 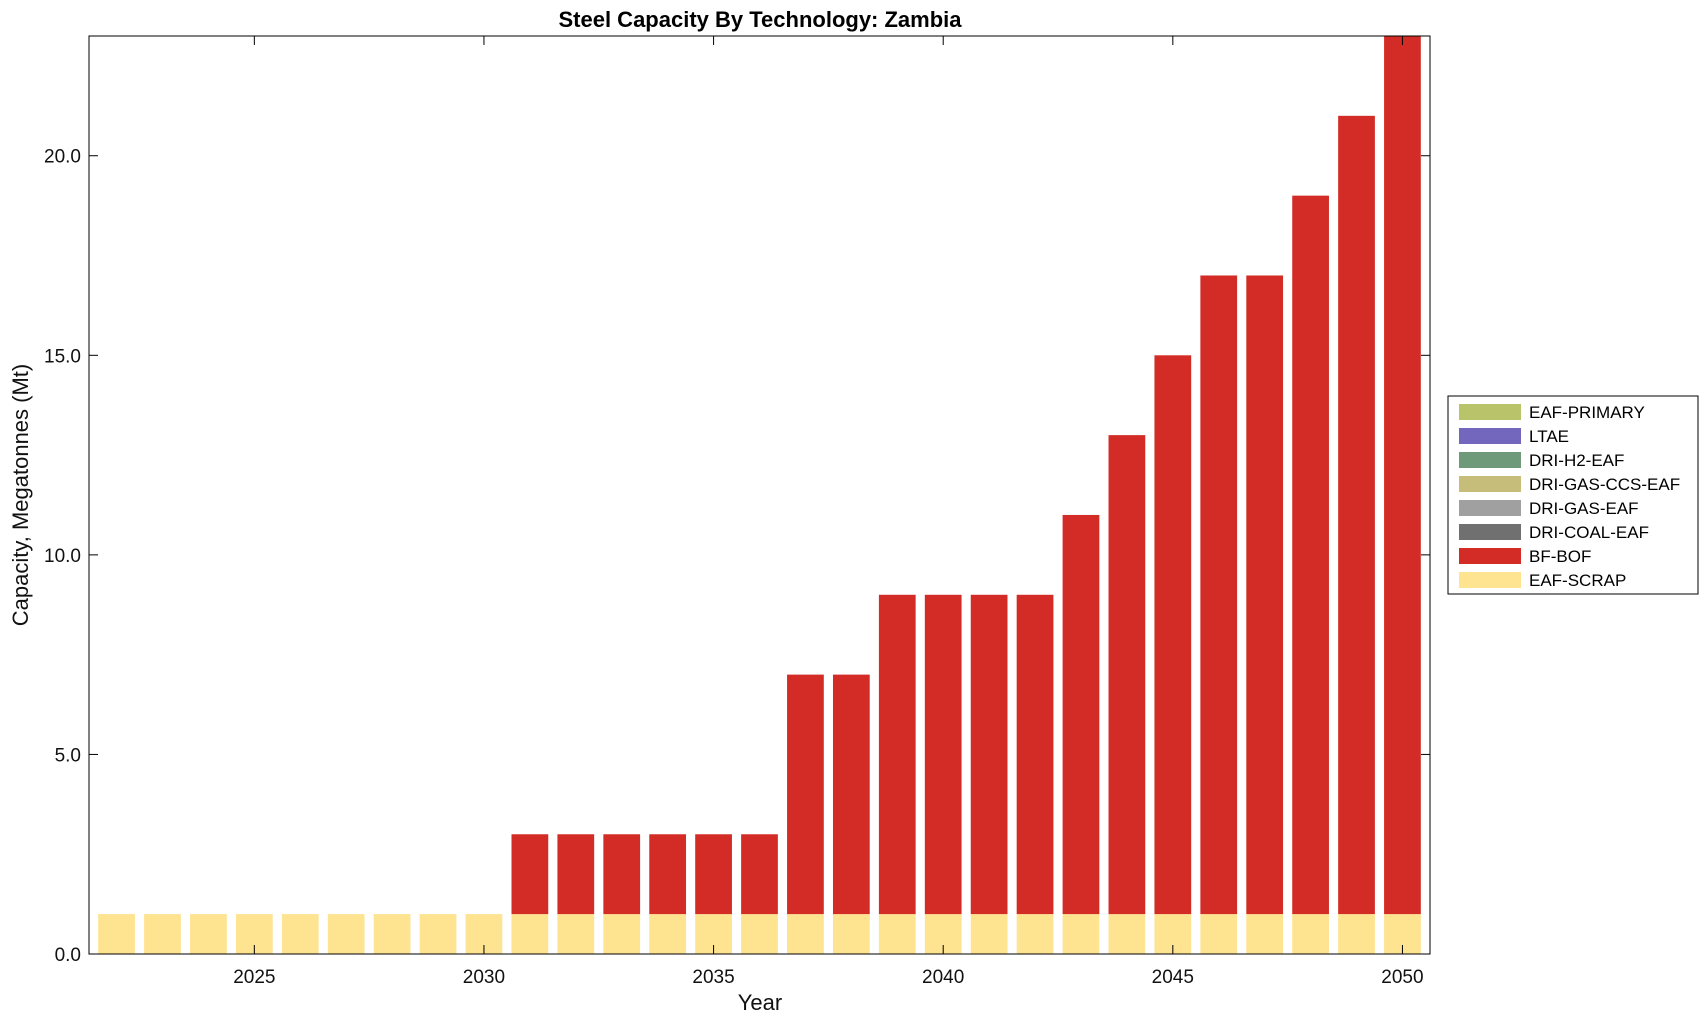 I want to click on bar-eaf-scrap-2031, so click(x=530, y=934).